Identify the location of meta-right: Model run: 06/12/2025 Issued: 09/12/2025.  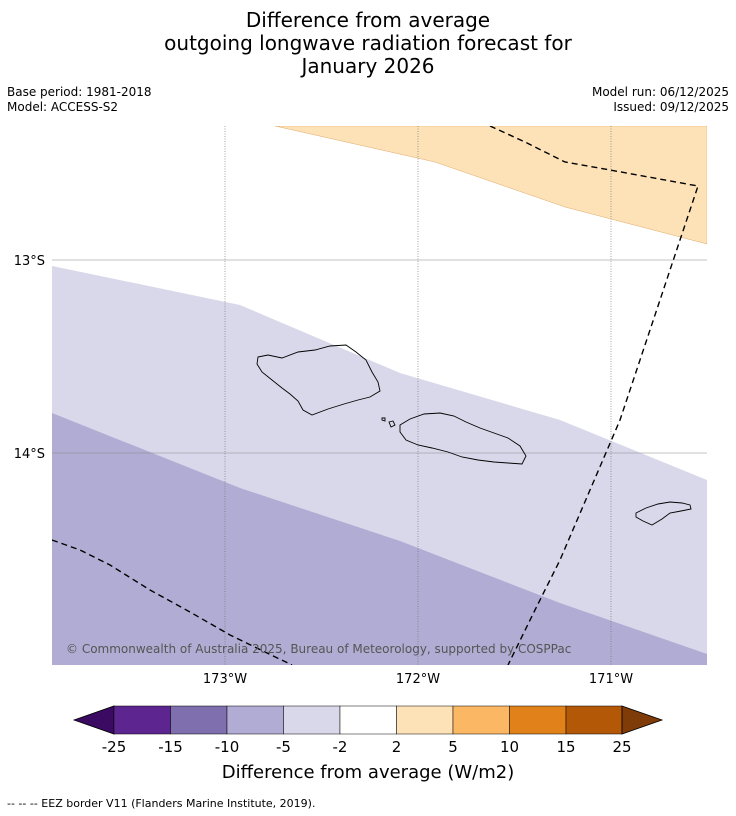
(660, 100).